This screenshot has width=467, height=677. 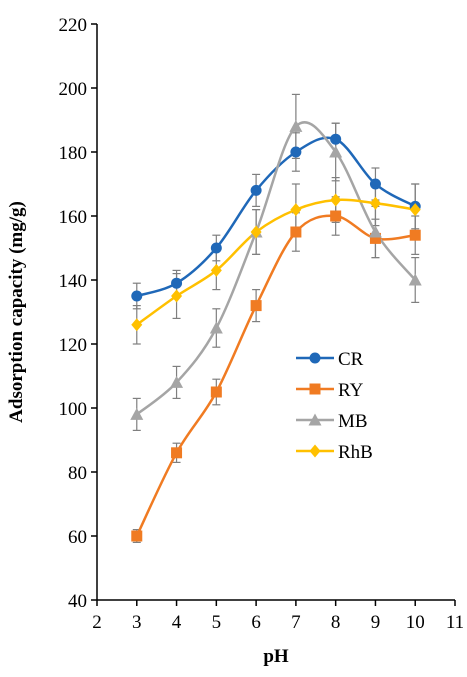 What do you see at coordinates (77, 473) in the screenshot?
I see `y-tick-label: 80` at bounding box center [77, 473].